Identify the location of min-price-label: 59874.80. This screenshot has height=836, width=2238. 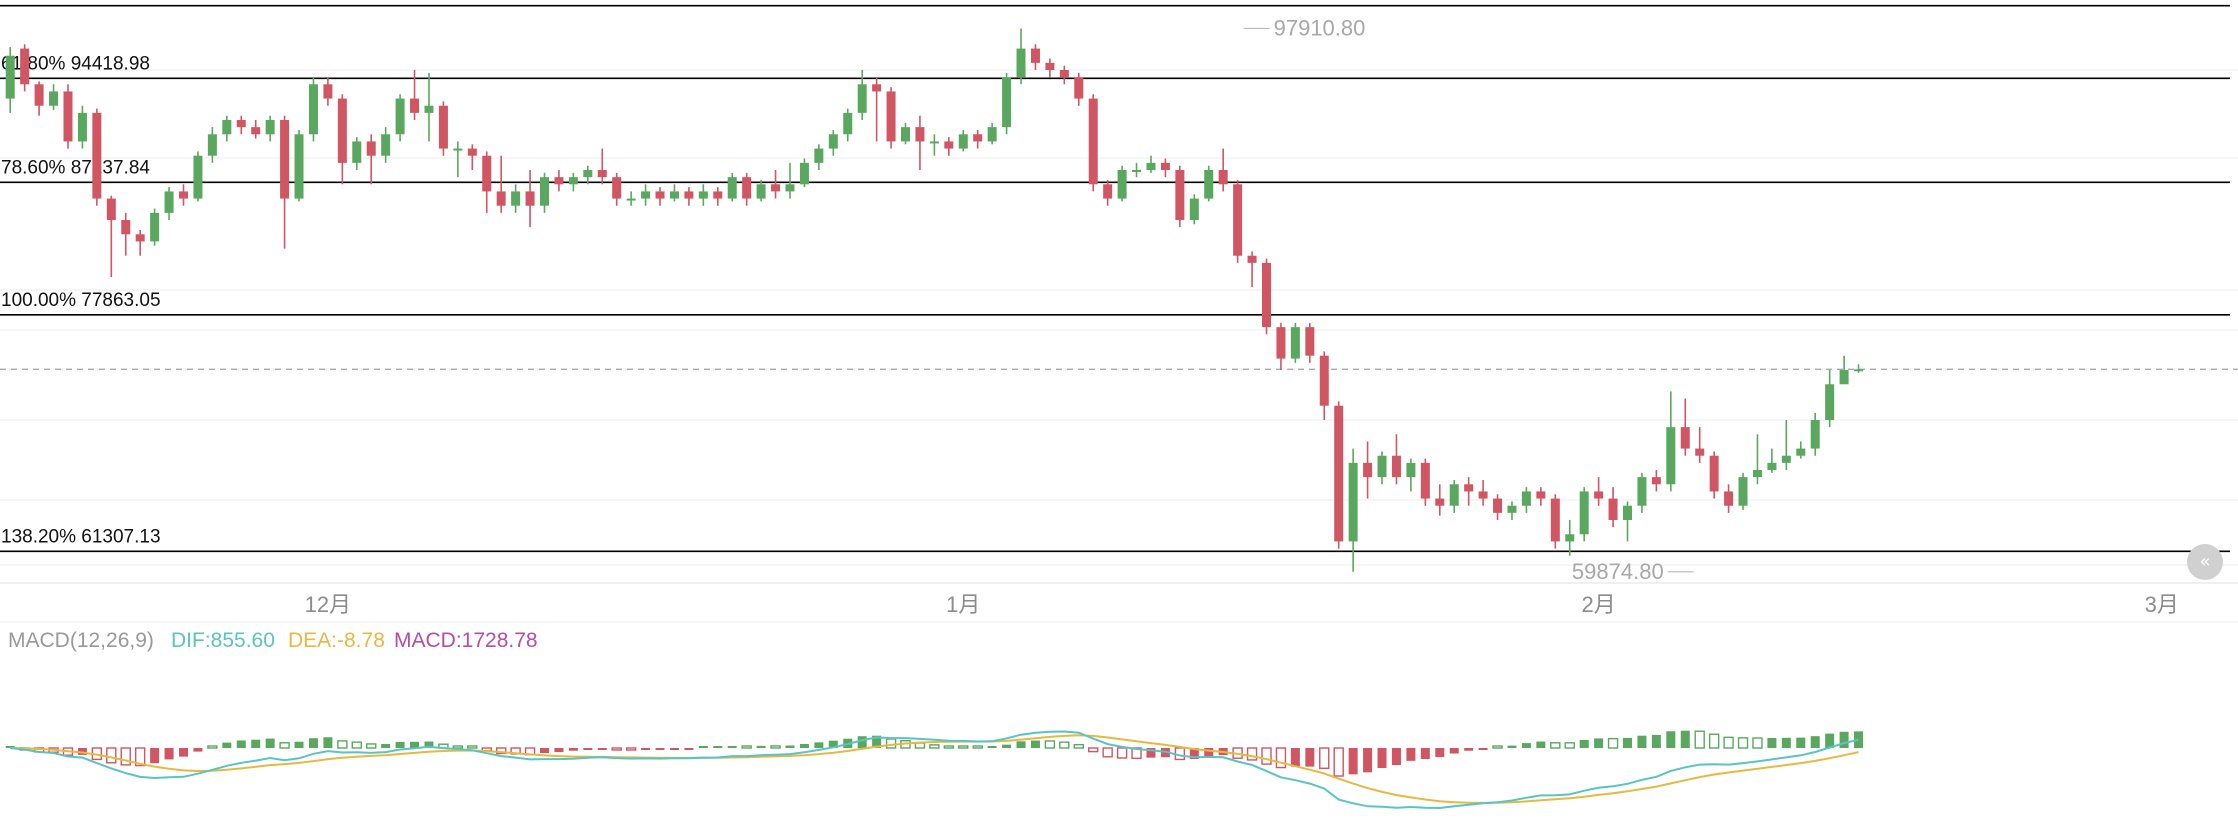
(1618, 571).